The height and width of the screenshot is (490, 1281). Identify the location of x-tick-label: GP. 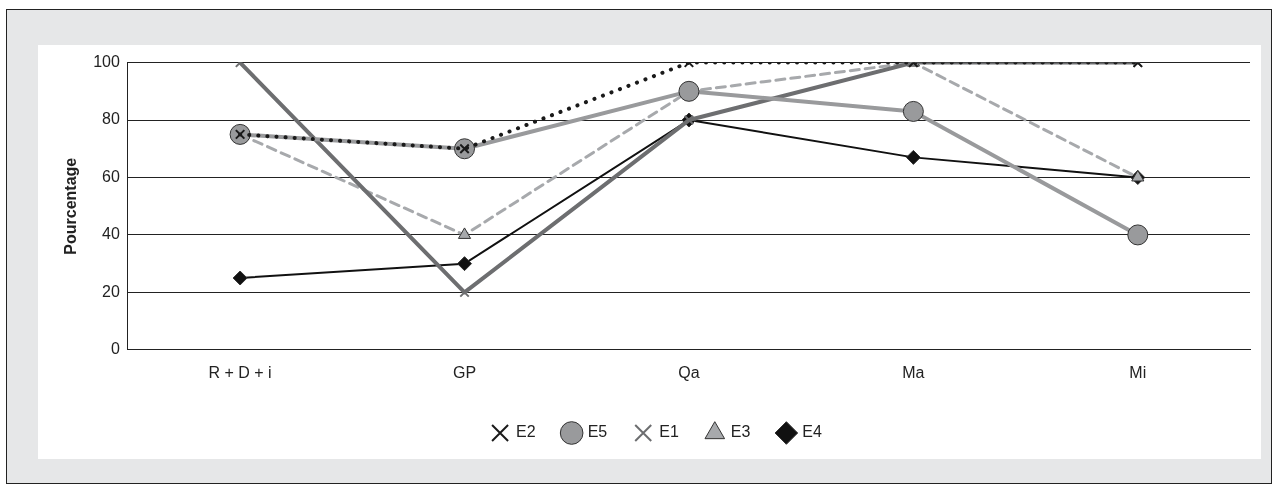
(464, 372).